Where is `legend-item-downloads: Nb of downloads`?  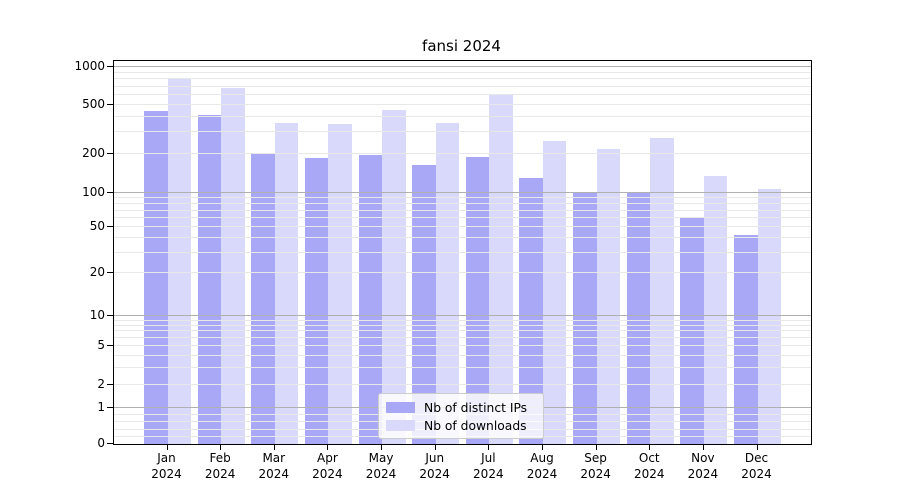
legend-item-downloads: Nb of downloads is located at coordinates (461, 425).